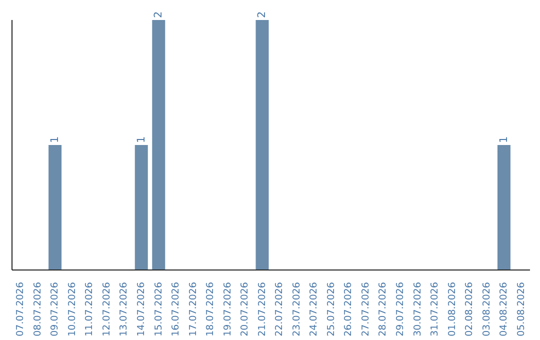  Describe the element at coordinates (435, 309) in the screenshot. I see `x-tick-label: 31.07.2026` at that location.